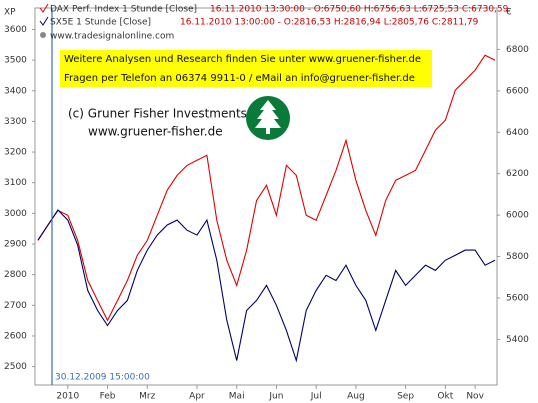 This screenshot has height=403, width=538. I want to click on cursor-label: 30.12.2009 15:00:00, so click(102, 378).